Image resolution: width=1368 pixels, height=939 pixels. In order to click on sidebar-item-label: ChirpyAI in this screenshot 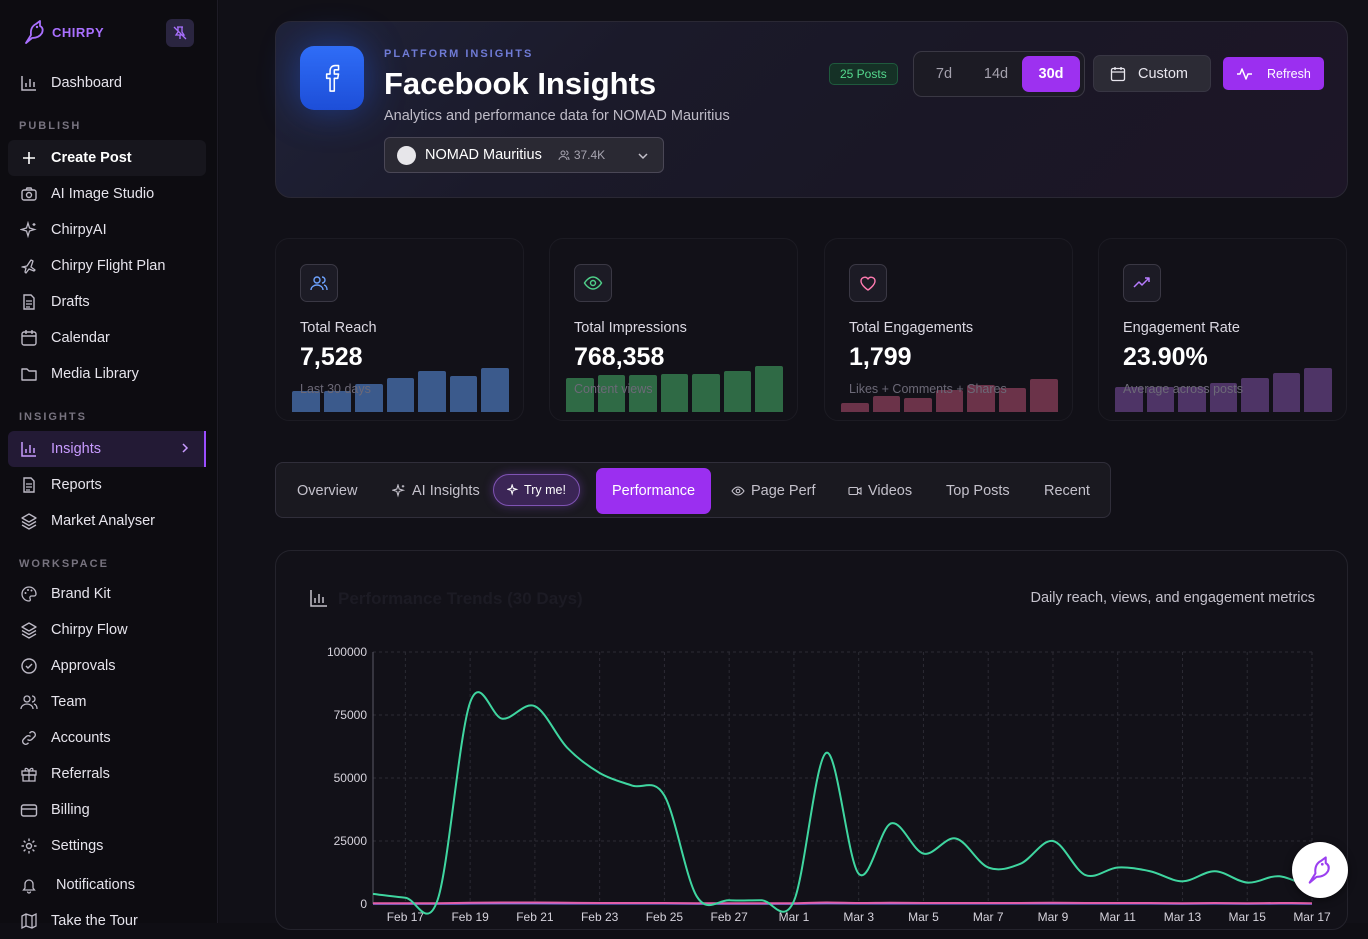, I will do `click(79, 230)`.